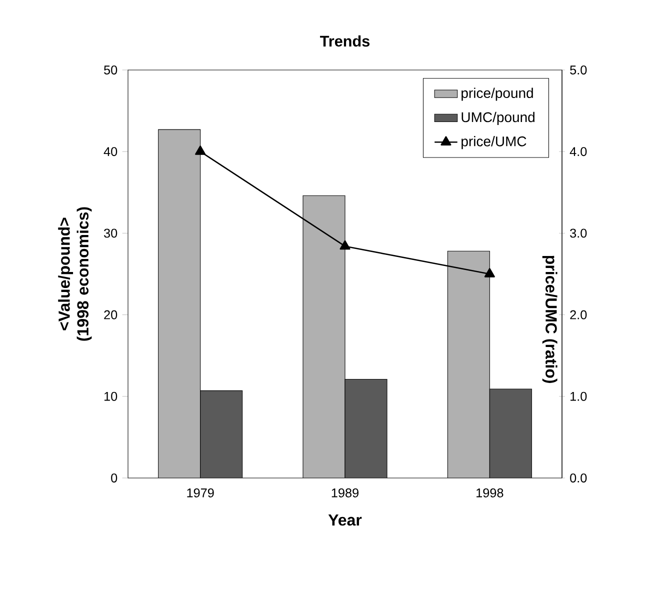 The height and width of the screenshot is (591, 649). What do you see at coordinates (345, 520) in the screenshot?
I see `x-axis-title: Year` at bounding box center [345, 520].